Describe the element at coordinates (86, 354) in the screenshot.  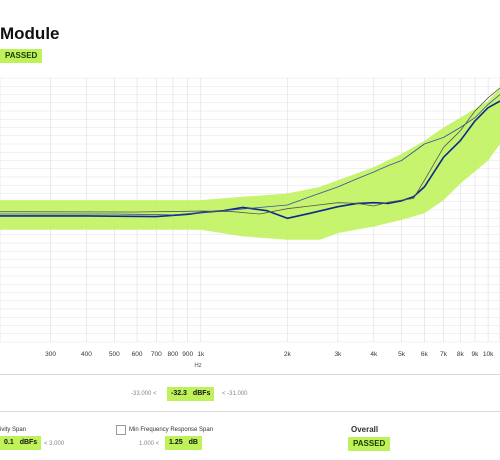
I see `x-tick-label: 400` at that location.